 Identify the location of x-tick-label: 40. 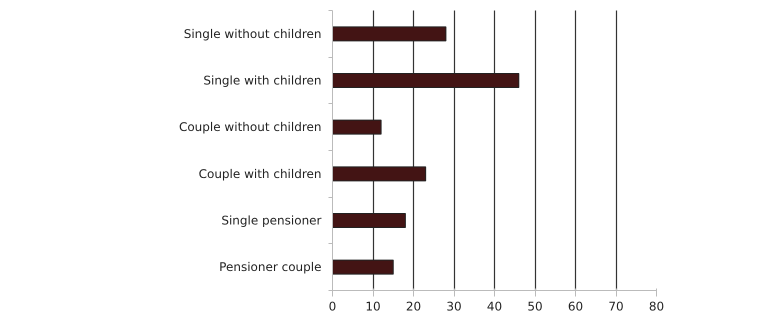
(494, 307).